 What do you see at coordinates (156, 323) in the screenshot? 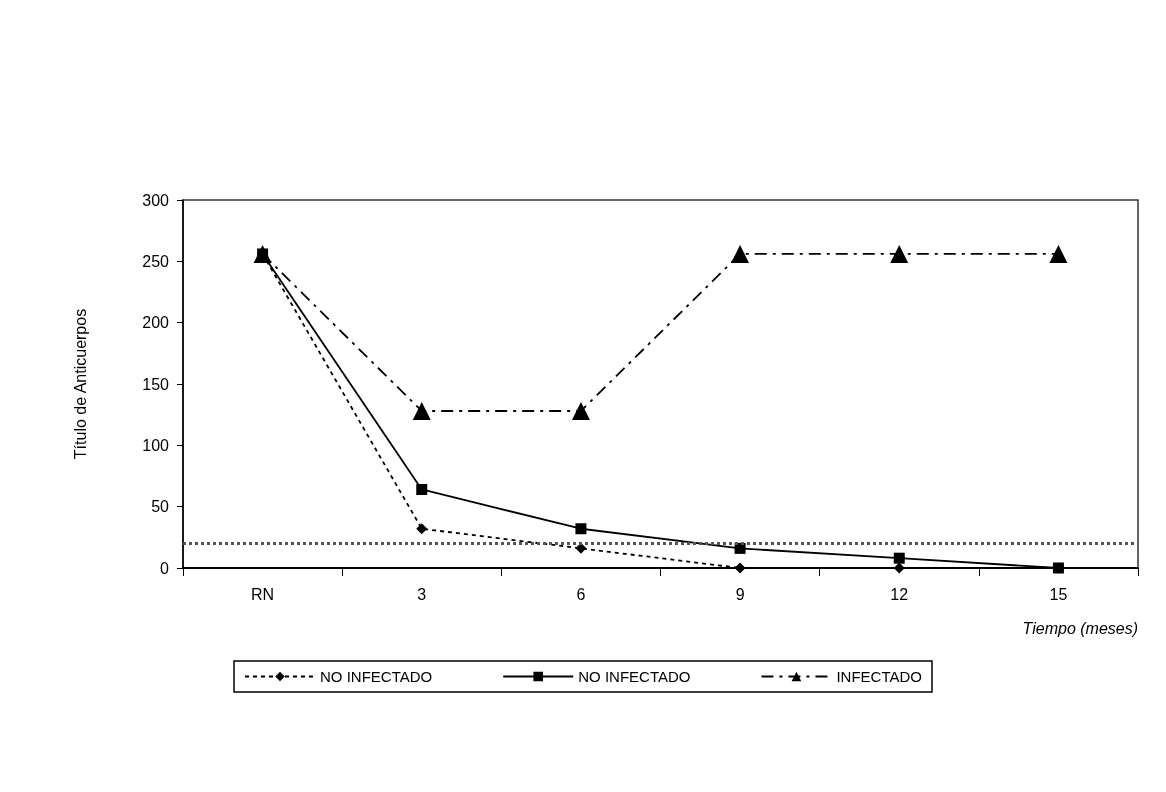
I see `y-tick-label: 200` at bounding box center [156, 323].